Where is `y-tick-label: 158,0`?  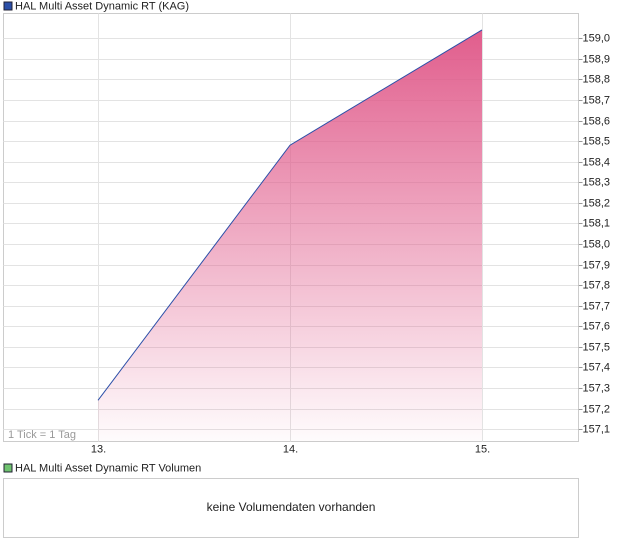
y-tick-label: 158,0 is located at coordinates (597, 244).